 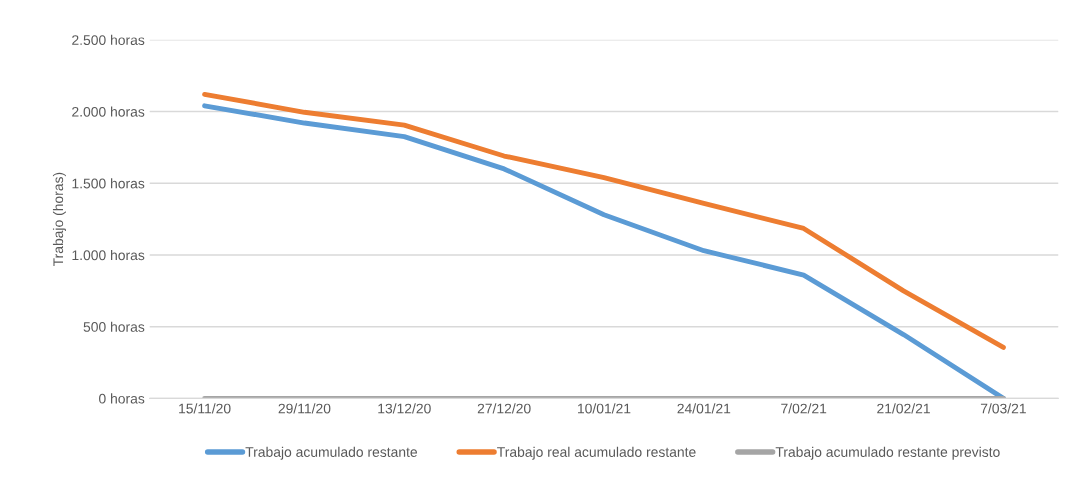 I want to click on y-tick-label: 2.500 horas, so click(x=108, y=40).